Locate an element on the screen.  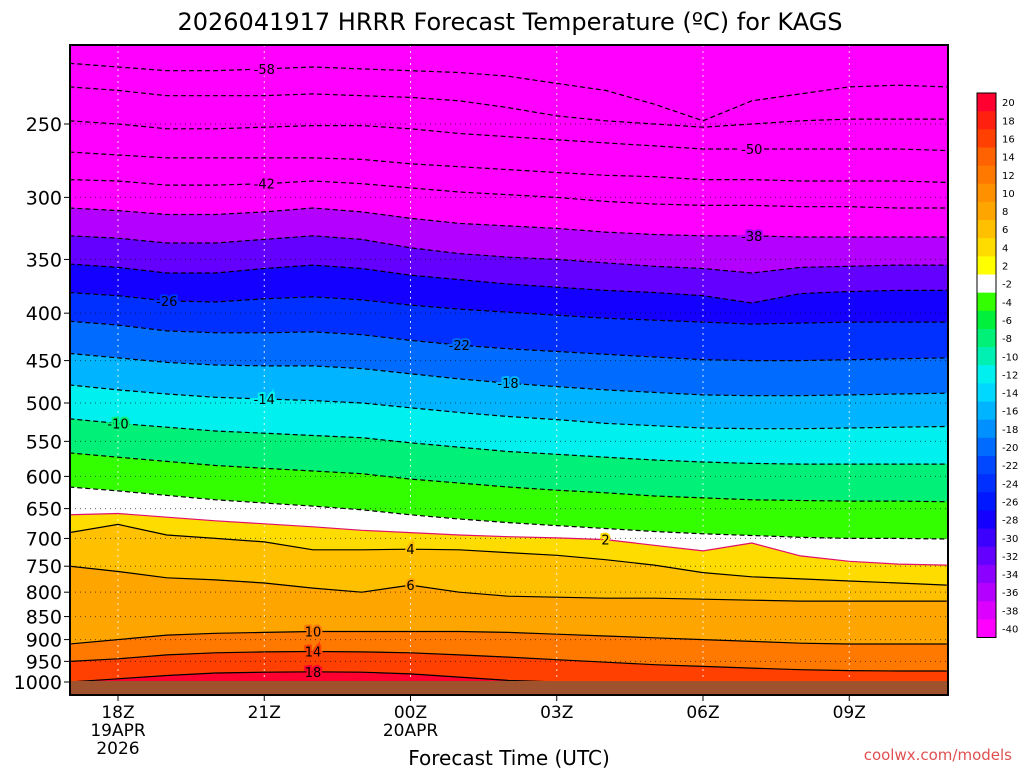
x-tick-label: 09Z is located at coordinates (849, 713).